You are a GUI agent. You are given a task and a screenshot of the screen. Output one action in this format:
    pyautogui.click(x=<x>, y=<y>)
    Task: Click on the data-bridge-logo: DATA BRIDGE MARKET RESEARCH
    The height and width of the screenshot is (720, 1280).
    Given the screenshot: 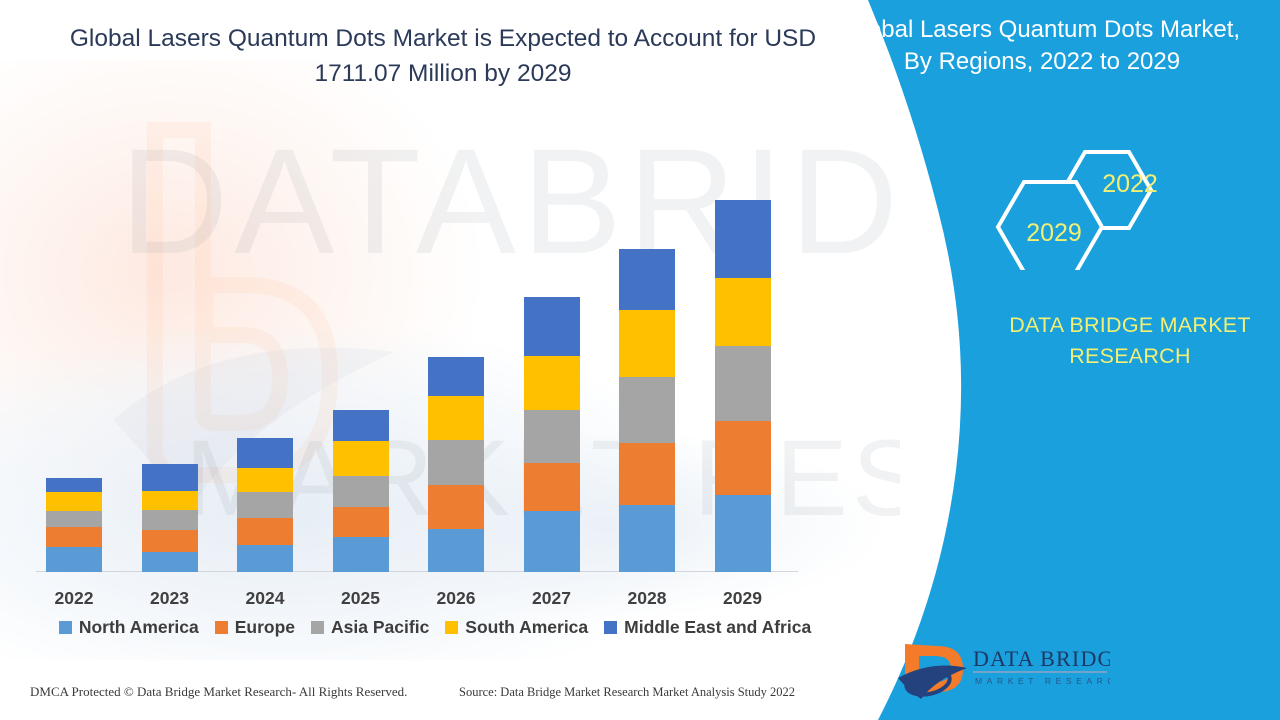 What is the action you would take?
    pyautogui.click(x=1002, y=669)
    